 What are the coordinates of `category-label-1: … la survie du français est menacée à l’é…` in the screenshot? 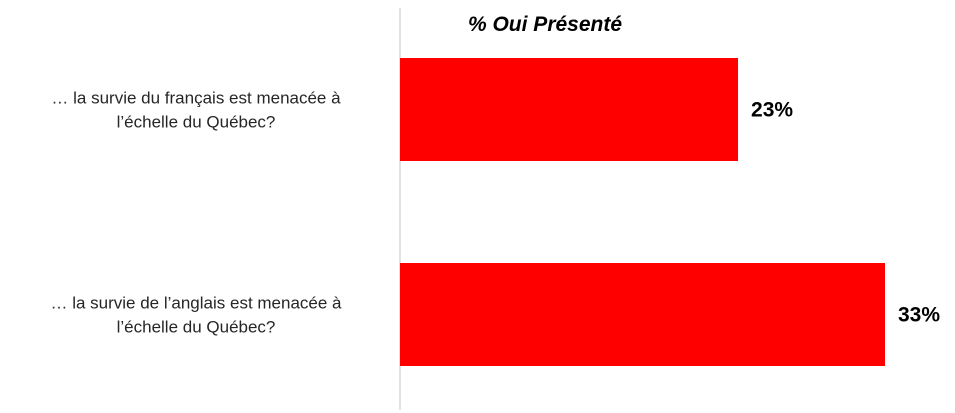 It's located at (196, 110).